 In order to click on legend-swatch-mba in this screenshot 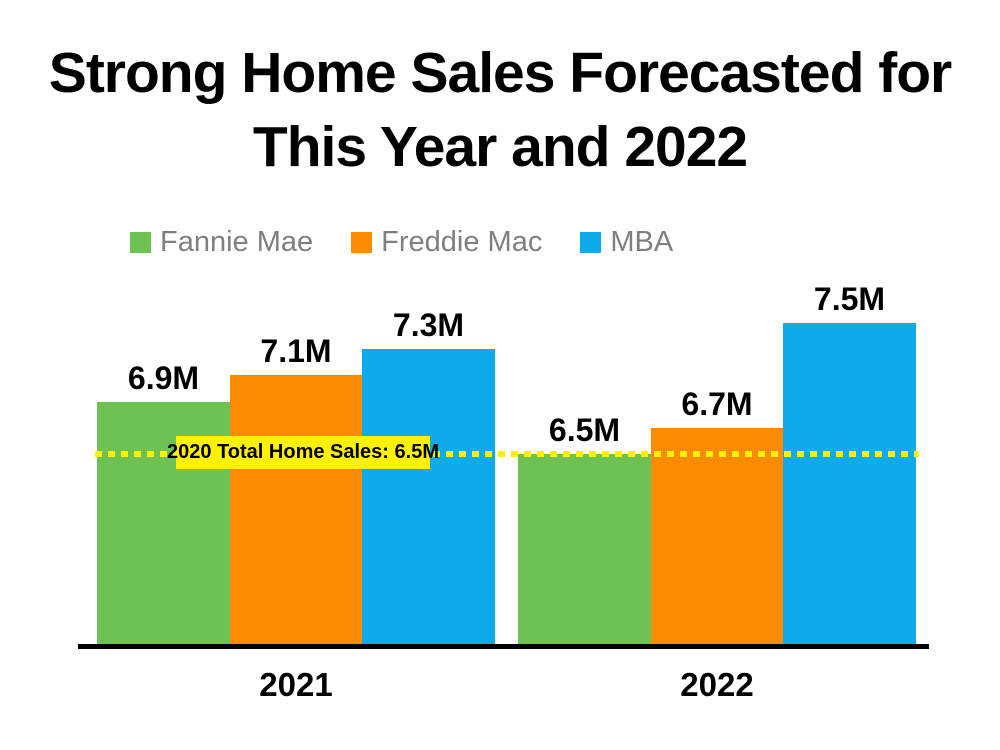, I will do `click(591, 242)`.